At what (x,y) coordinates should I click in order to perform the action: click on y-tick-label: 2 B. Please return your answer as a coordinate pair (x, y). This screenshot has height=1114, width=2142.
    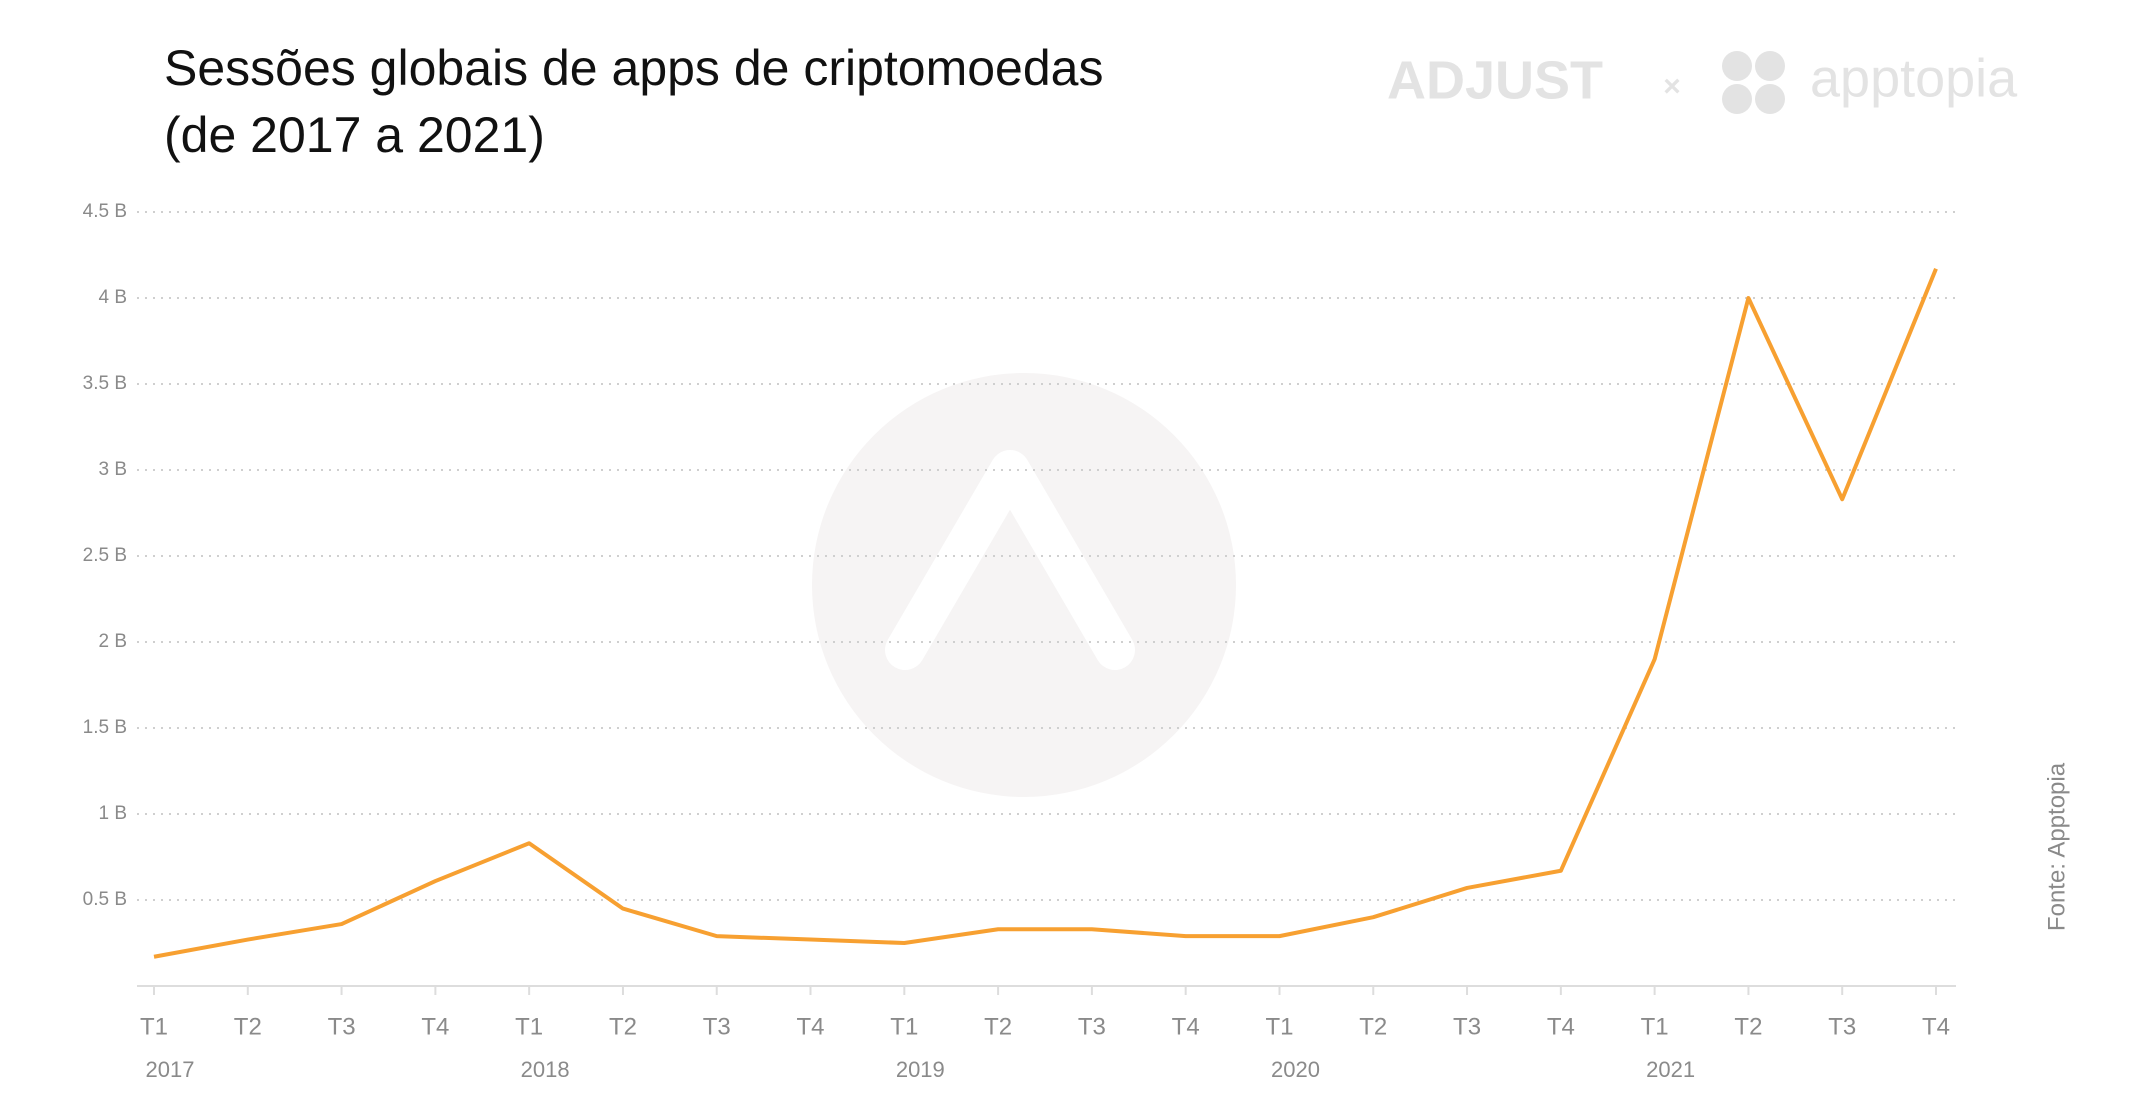
    Looking at the image, I should click on (112, 641).